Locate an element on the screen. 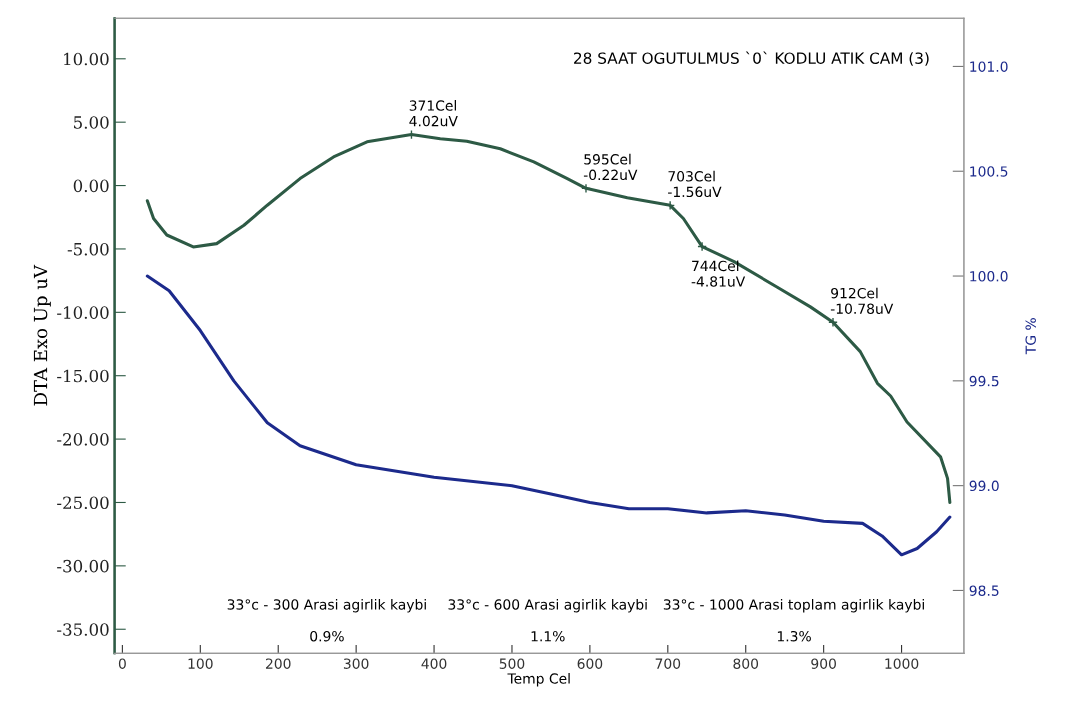  x-tick-label: 1000 is located at coordinates (902, 663).